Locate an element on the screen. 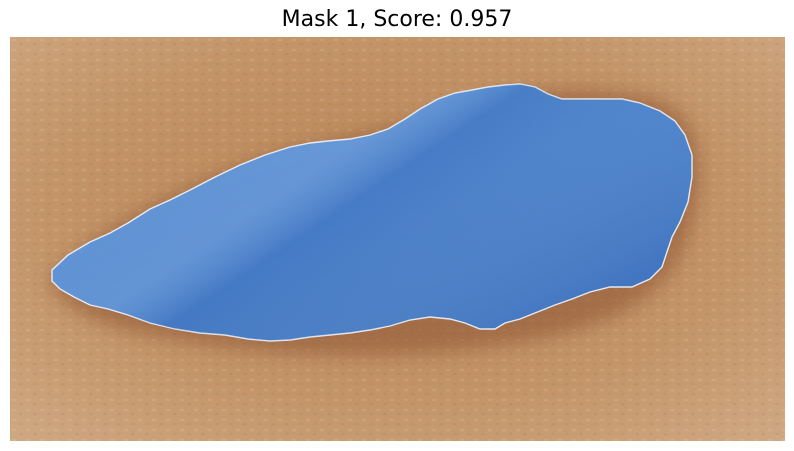  figure-title: Mask 1, Score: 0.957 is located at coordinates (397, 19).